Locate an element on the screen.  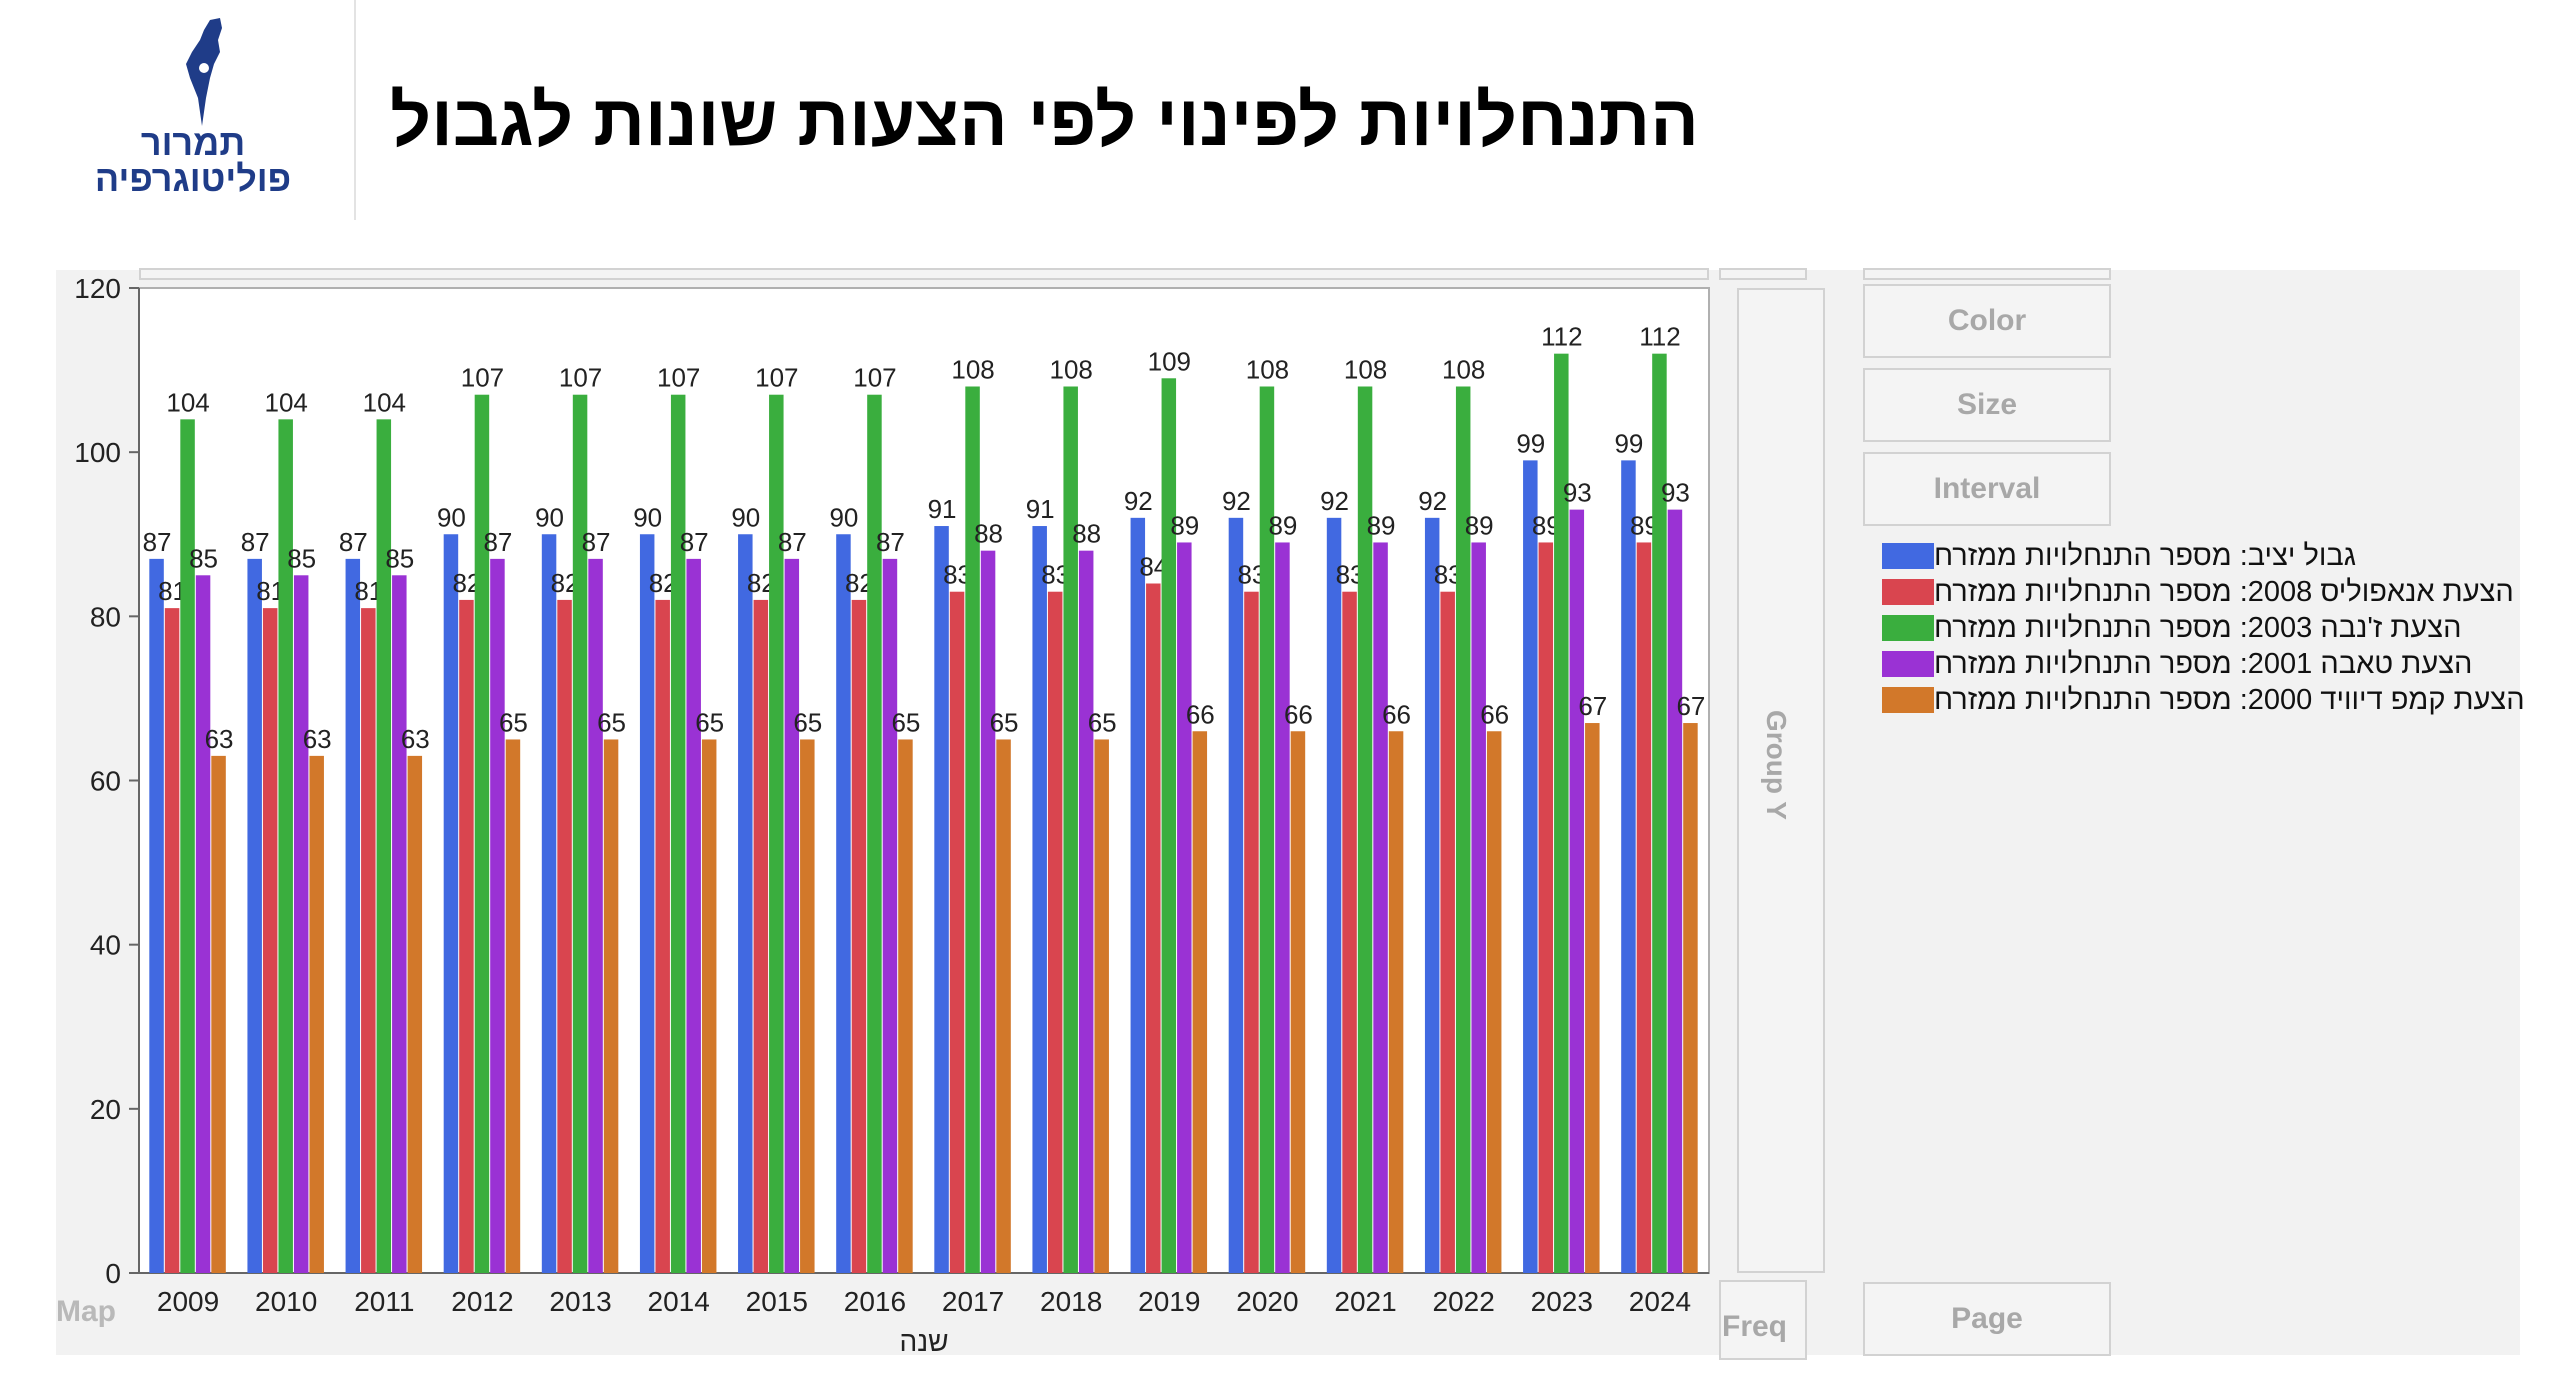
legend-item: הצעת טאבה 2001: מספר התנחלויות ממזרח is located at coordinates (2199, 664).